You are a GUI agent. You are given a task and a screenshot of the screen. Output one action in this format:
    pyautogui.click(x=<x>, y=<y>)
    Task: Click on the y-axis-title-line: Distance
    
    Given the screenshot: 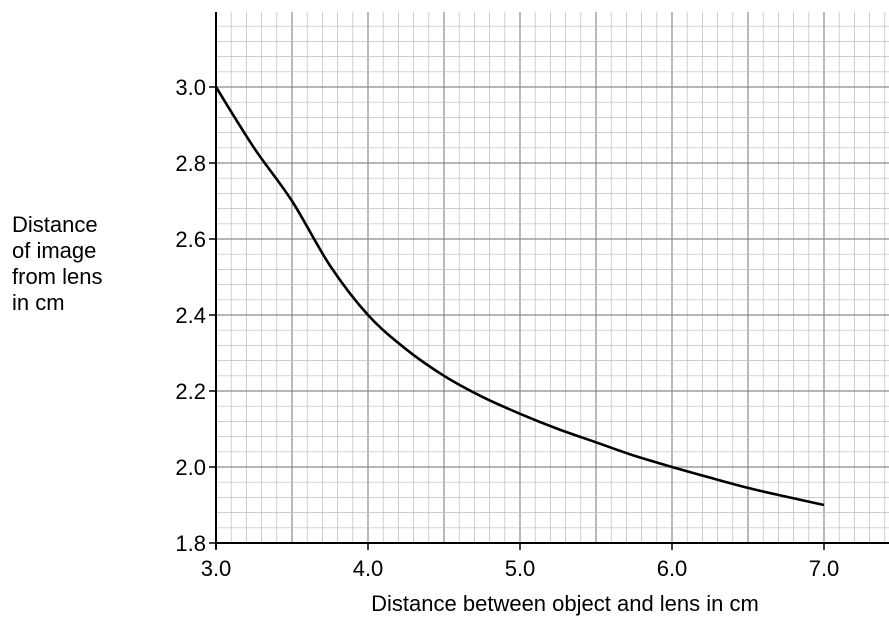 What is the action you would take?
    pyautogui.click(x=55, y=224)
    